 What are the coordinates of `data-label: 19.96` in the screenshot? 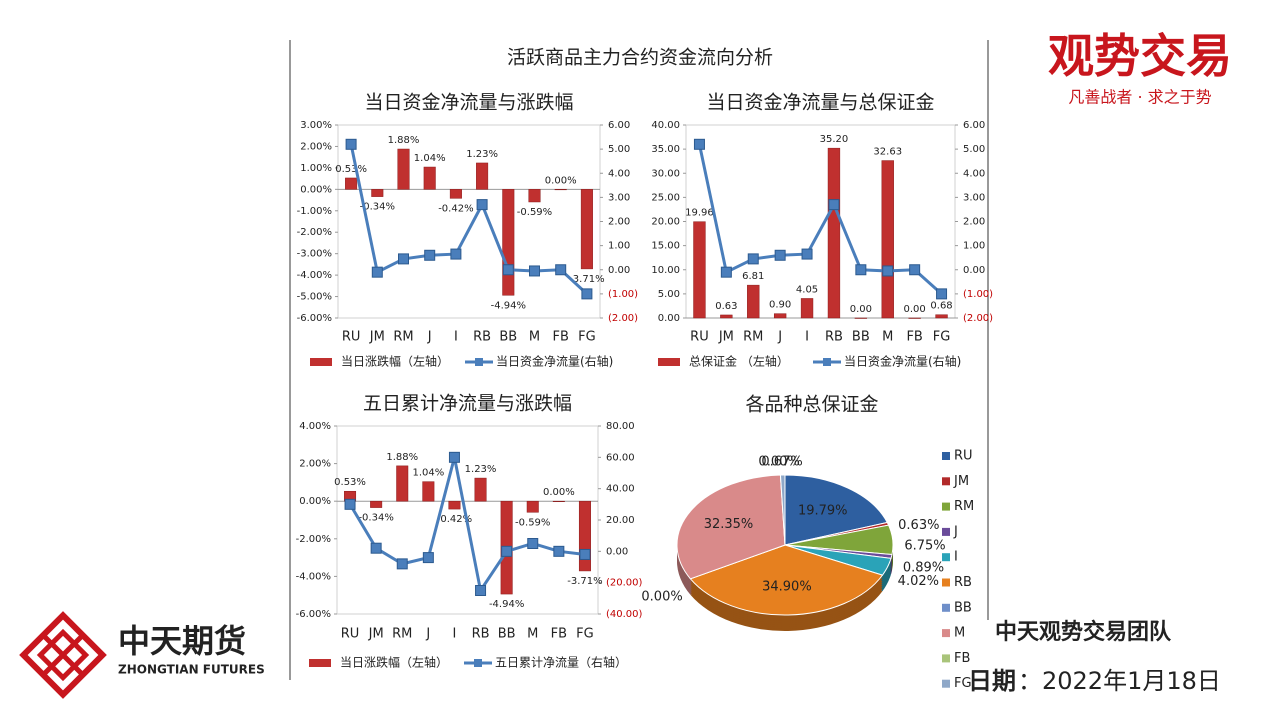 It's located at (699, 213).